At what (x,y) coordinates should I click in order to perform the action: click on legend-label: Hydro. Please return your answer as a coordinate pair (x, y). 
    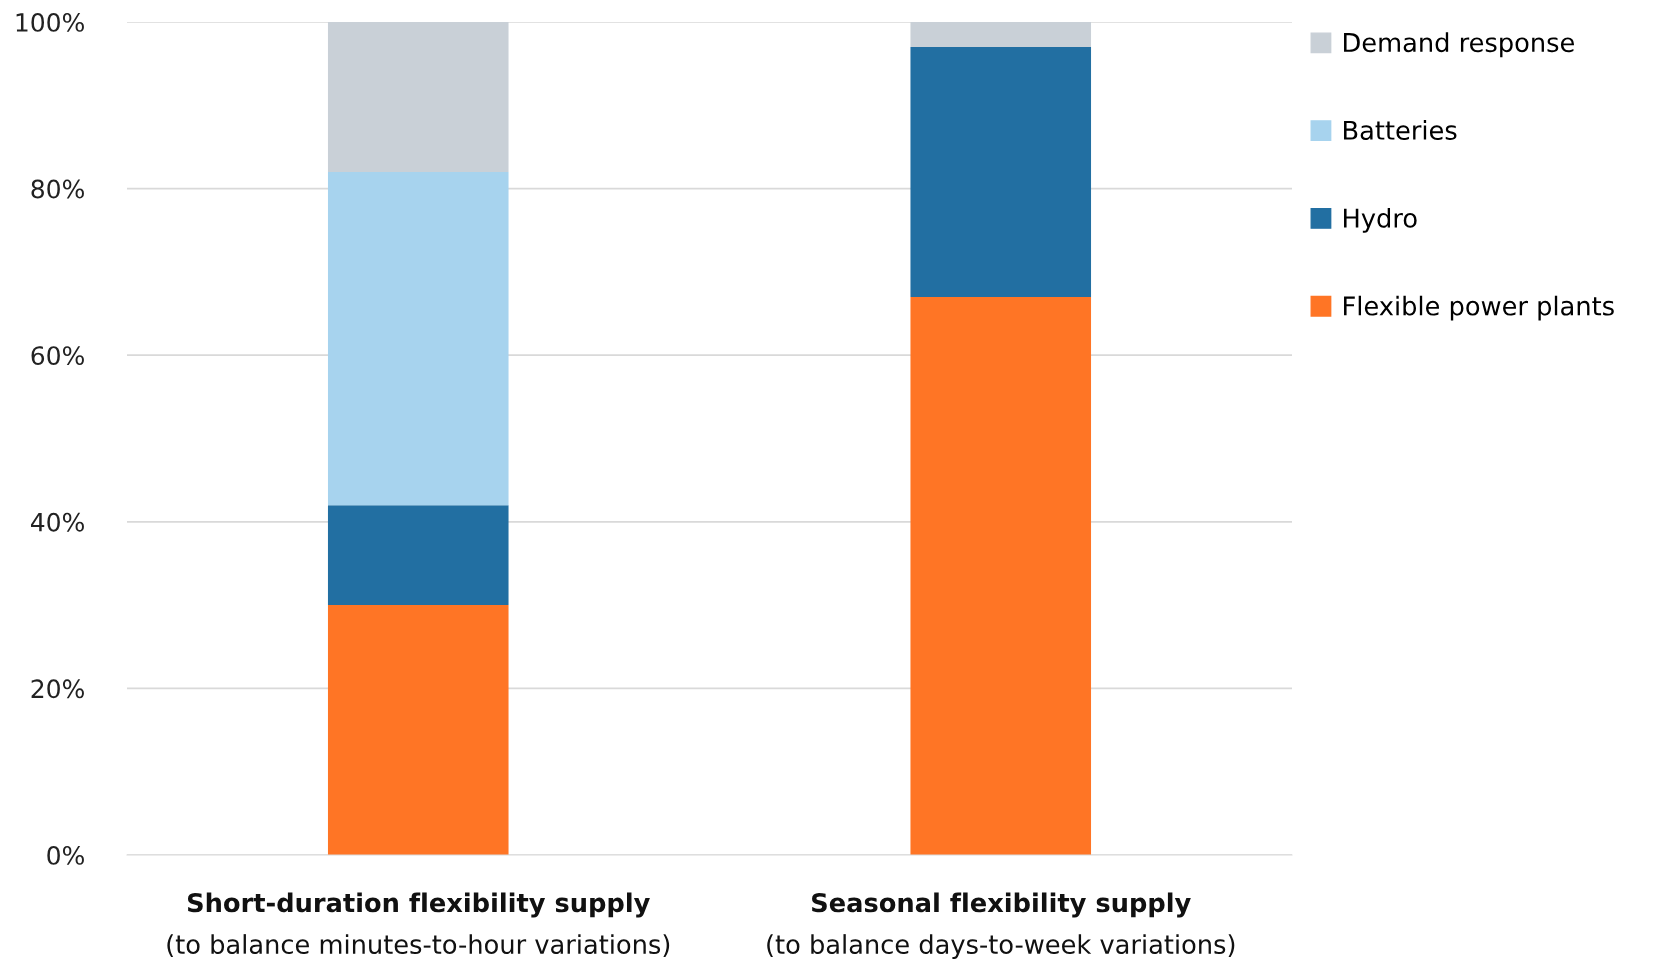
    Looking at the image, I should click on (1380, 220).